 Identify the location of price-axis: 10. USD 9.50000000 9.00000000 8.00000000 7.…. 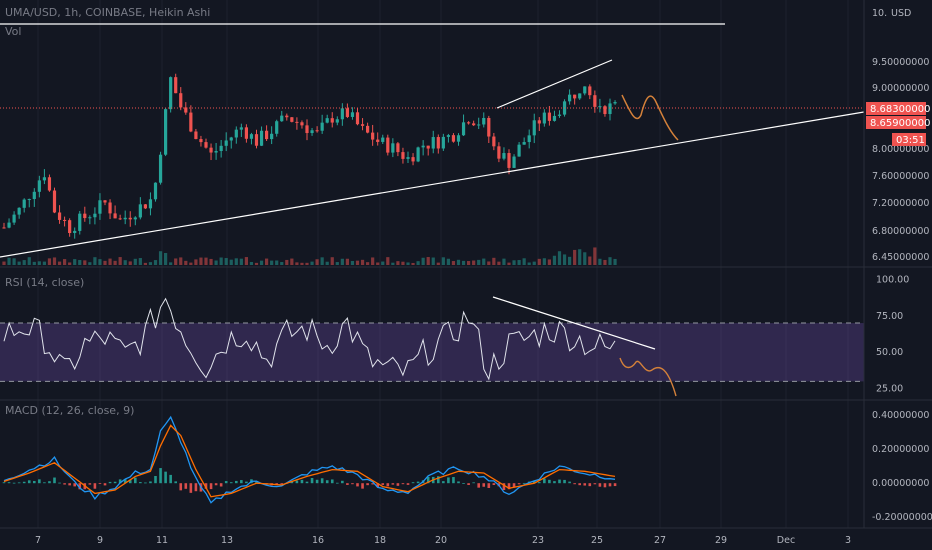
(897, 264).